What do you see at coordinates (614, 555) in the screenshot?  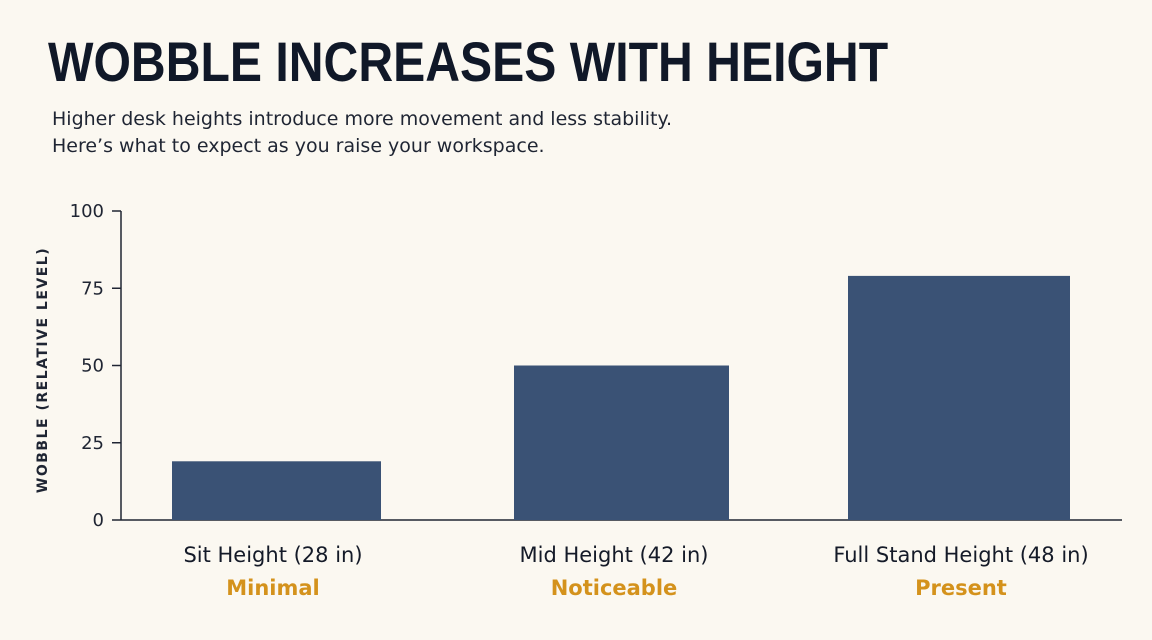 I see `x-category-label: Mid Height (42 in)` at bounding box center [614, 555].